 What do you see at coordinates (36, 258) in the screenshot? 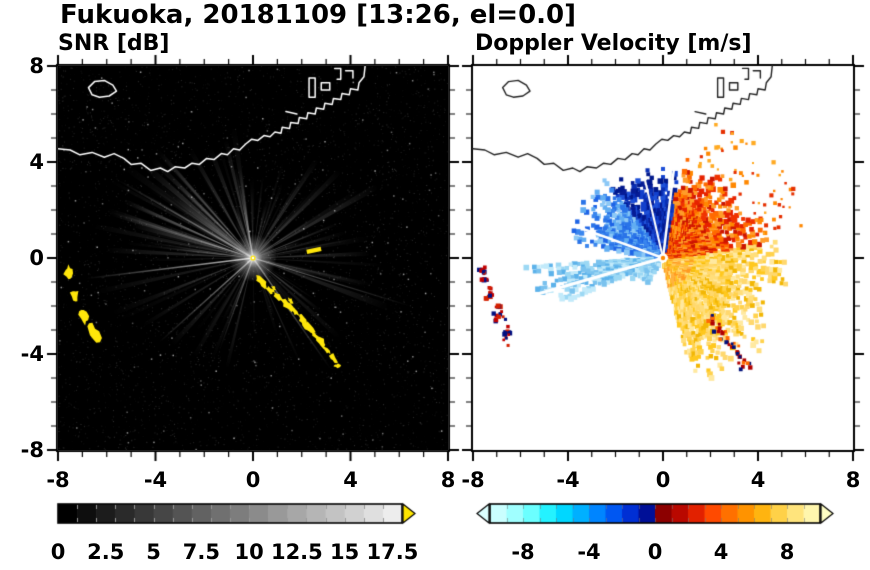
I see `y-tick-label: 0` at bounding box center [36, 258].